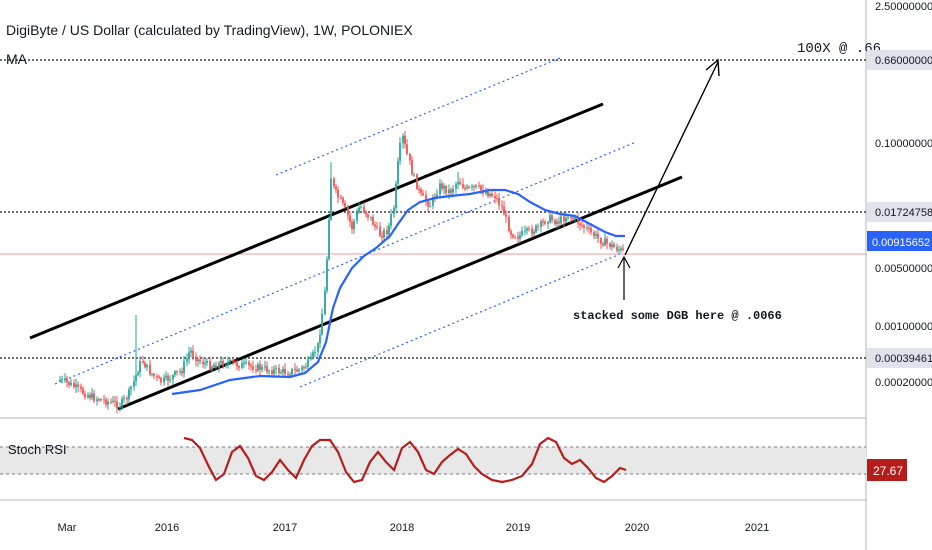  Describe the element at coordinates (414, 528) in the screenshot. I see `time-axis: Mar 2016 2017 2018 2019 2020 2021` at that location.